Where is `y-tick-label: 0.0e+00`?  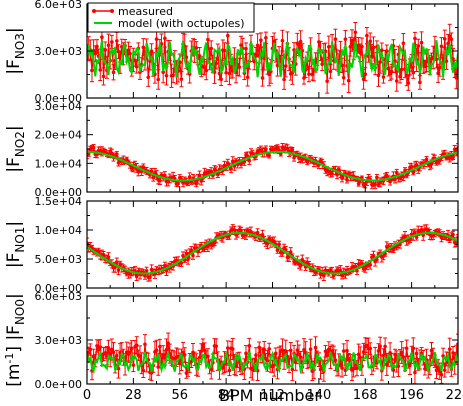 y-tick-label: 0.0e+00 is located at coordinates (58, 384).